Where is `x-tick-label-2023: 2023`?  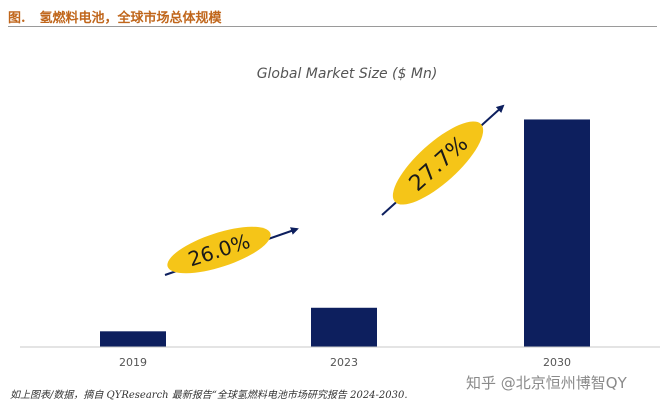
x-tick-label-2023: 2023 is located at coordinates (344, 362).